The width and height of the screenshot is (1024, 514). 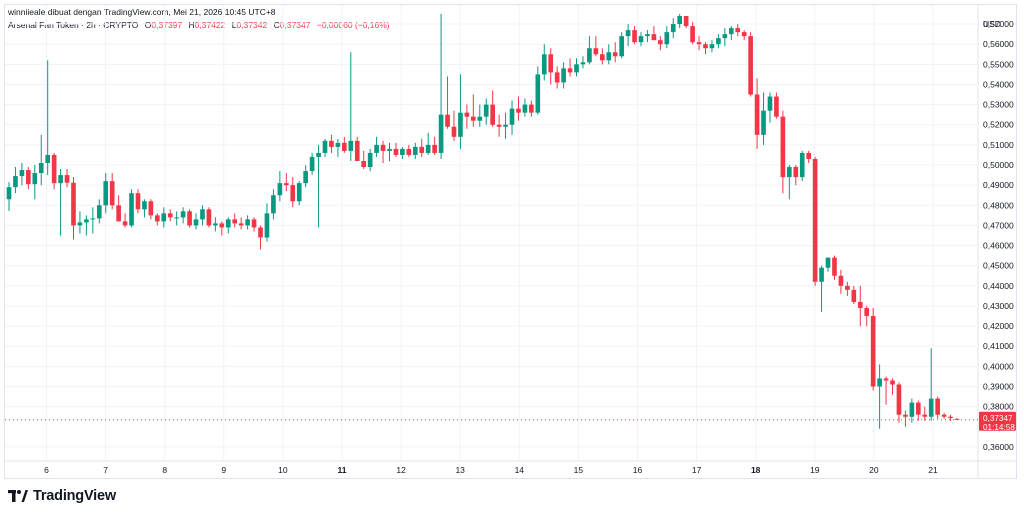 I want to click on brand-logo: TradingView, so click(x=62, y=496).